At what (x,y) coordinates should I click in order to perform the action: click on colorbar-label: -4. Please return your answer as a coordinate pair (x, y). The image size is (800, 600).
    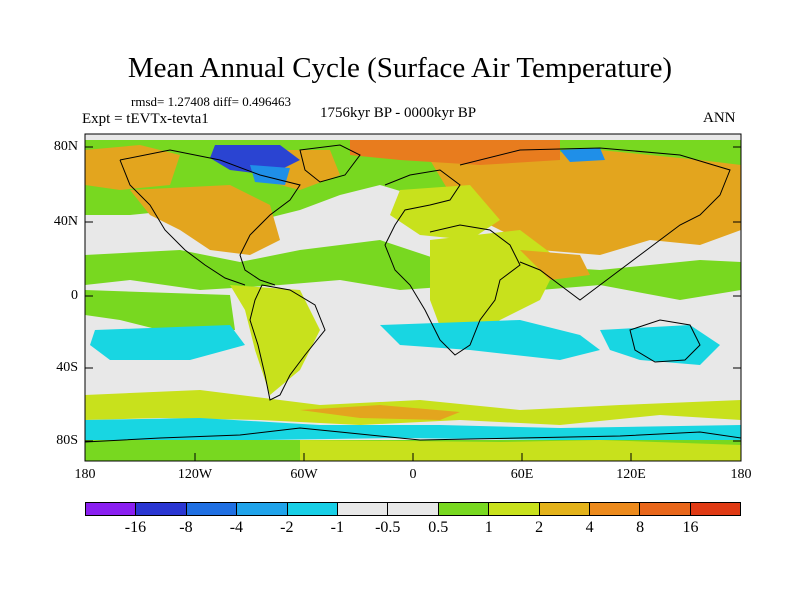
    Looking at the image, I should click on (236, 527).